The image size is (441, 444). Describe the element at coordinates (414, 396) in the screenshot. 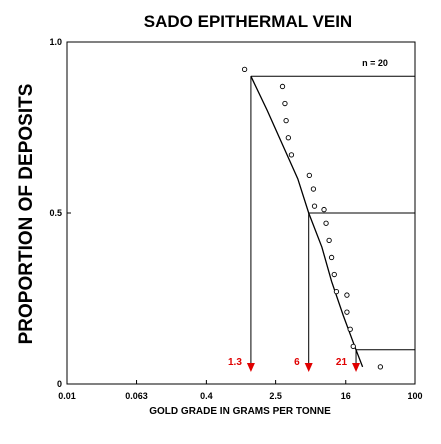

I see `x-tick-label: 100` at that location.